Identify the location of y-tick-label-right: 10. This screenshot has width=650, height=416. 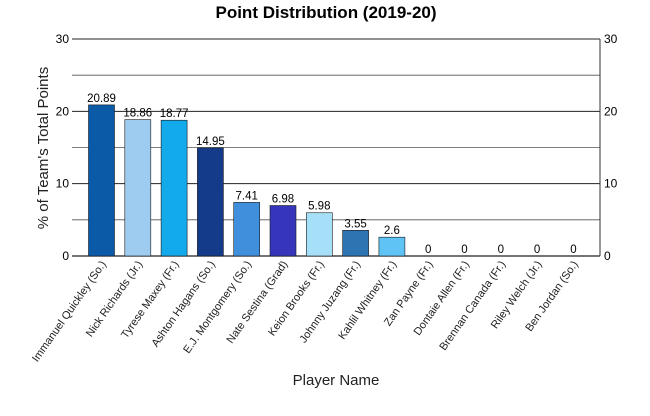
(611, 184).